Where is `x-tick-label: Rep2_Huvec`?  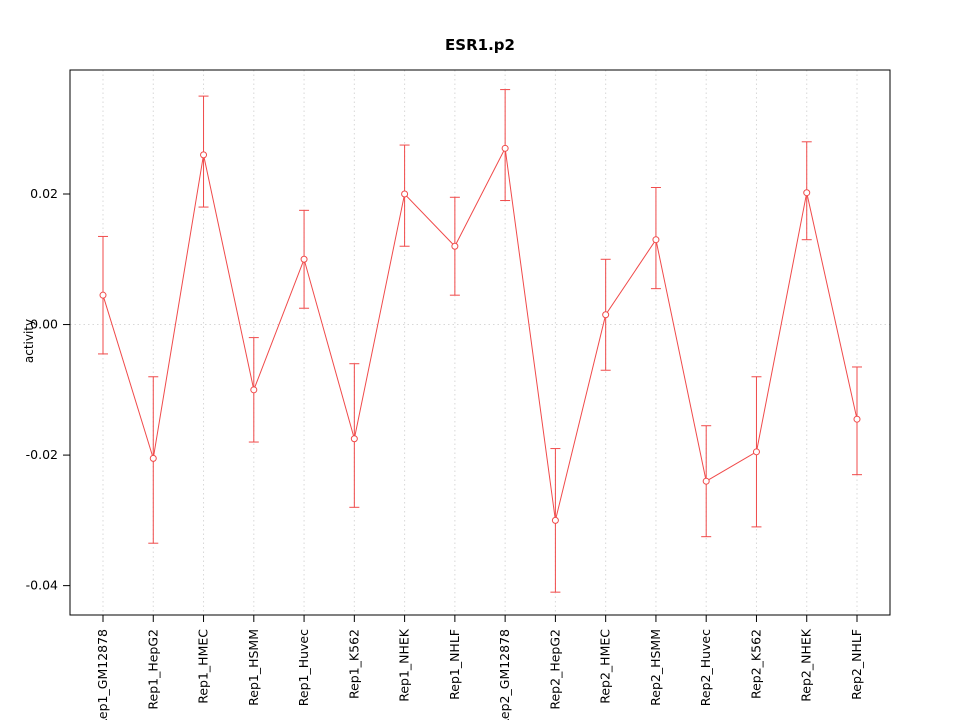
x-tick-label: Rep2_Huvec is located at coordinates (705, 667).